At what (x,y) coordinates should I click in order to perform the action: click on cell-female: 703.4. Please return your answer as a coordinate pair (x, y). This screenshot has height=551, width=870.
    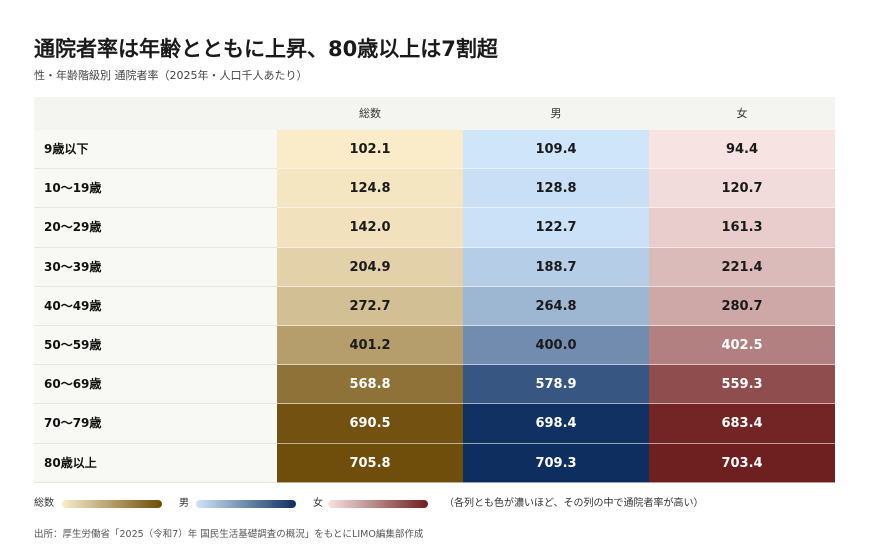
    Looking at the image, I should click on (742, 463).